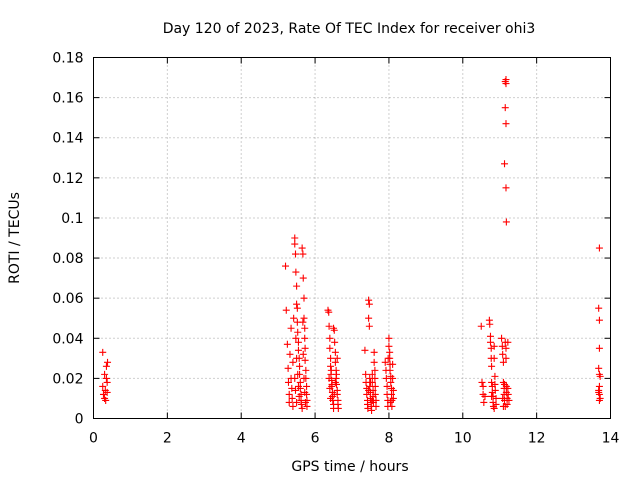 The image size is (640, 480). What do you see at coordinates (67, 379) in the screenshot?
I see `y-tick-label: 0.02` at bounding box center [67, 379].